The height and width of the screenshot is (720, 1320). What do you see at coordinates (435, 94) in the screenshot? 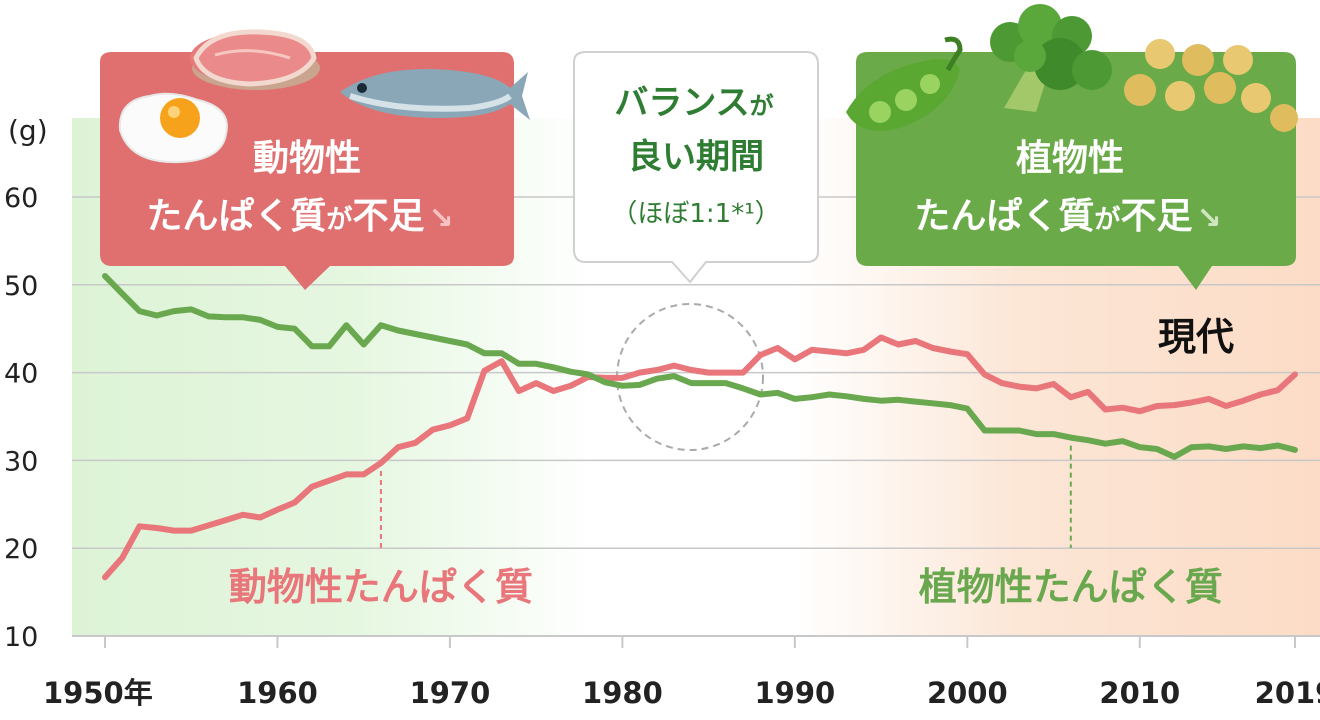
I see `fish-icon` at bounding box center [435, 94].